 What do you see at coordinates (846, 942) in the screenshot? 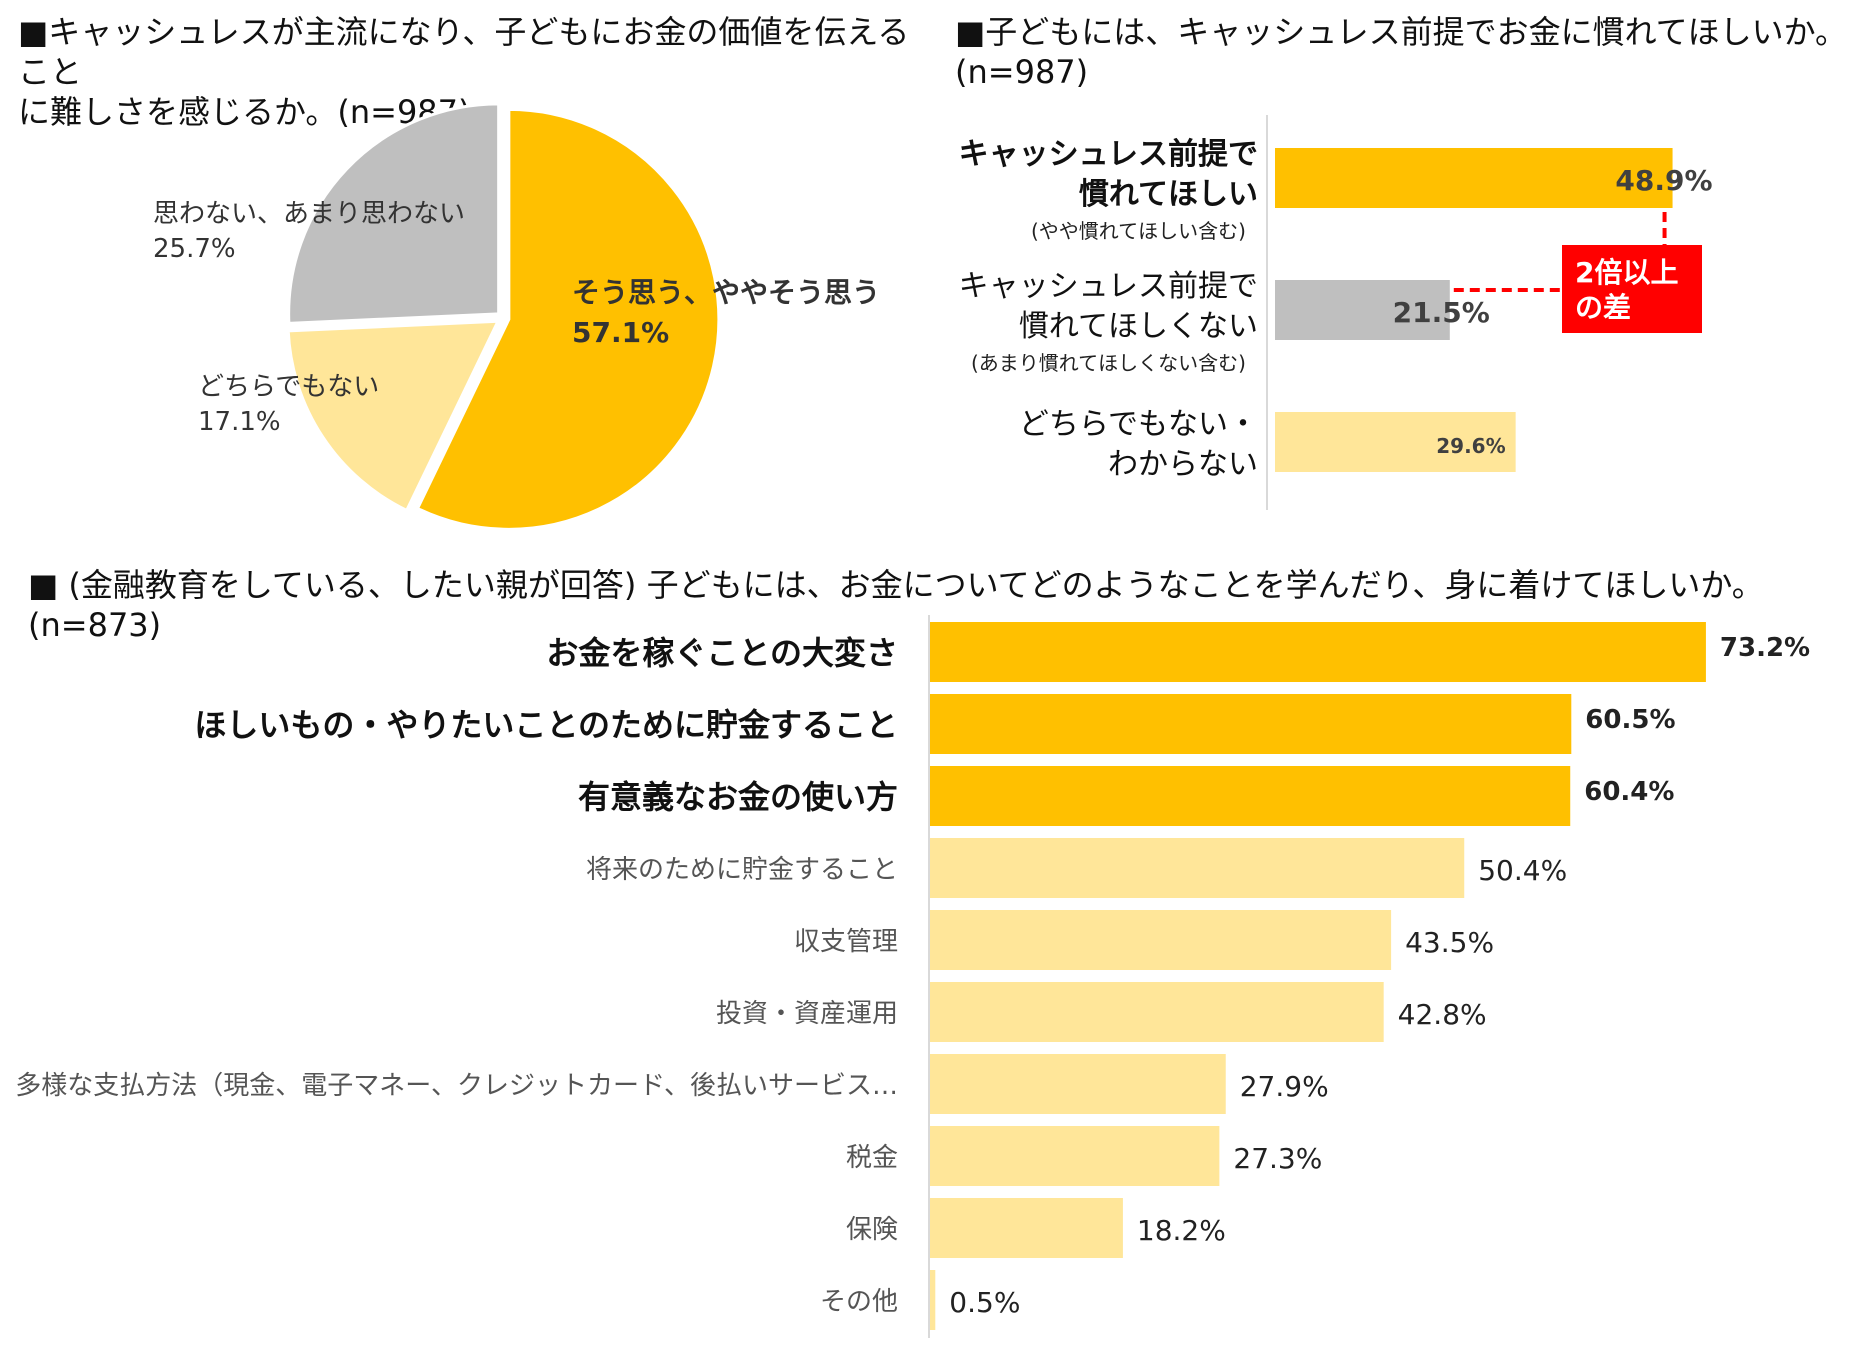
I see `bar-category-label: 収支管理` at bounding box center [846, 942].